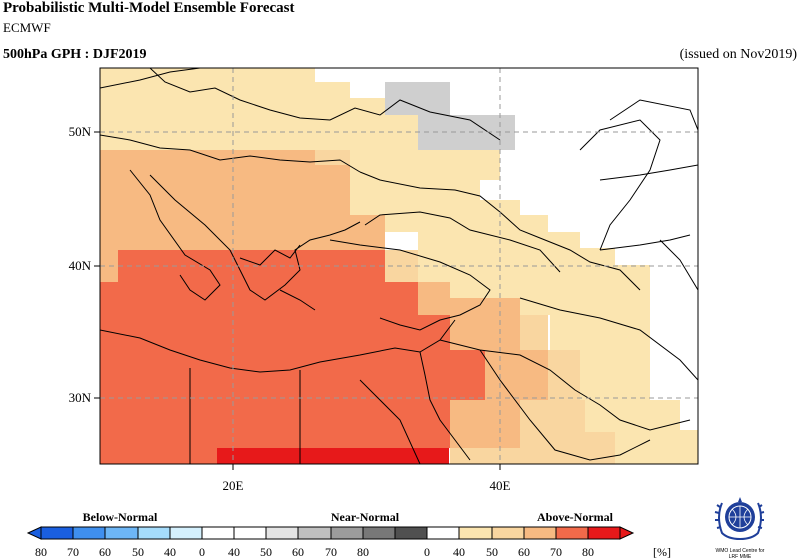 Image resolution: width=800 pixels, height=560 pixels. What do you see at coordinates (662, 552) in the screenshot?
I see `legend-unit: [%]` at bounding box center [662, 552].